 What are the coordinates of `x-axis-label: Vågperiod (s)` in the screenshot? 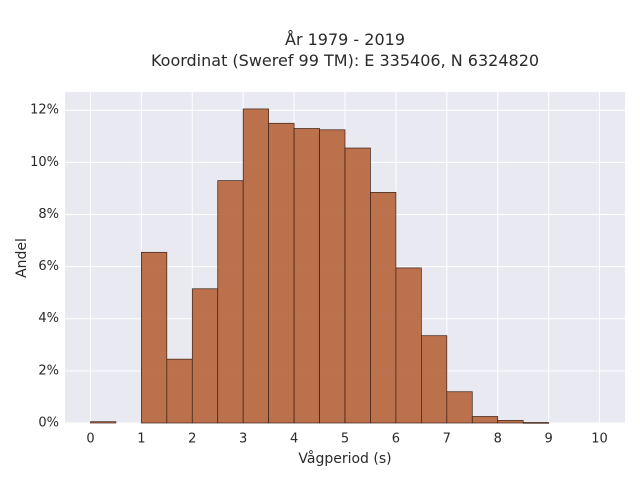 It's located at (344, 458).